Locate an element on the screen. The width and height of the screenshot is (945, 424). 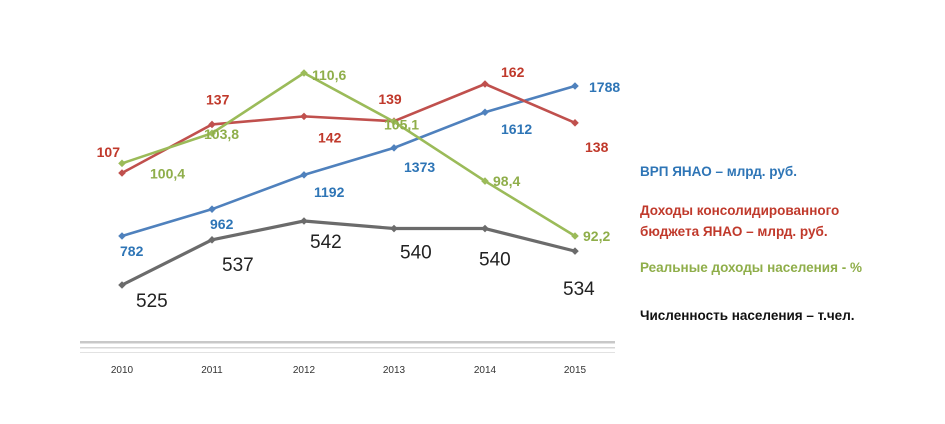
legend-entry: ВРП ЯНАО – млрд. руб. is located at coordinates (718, 171).